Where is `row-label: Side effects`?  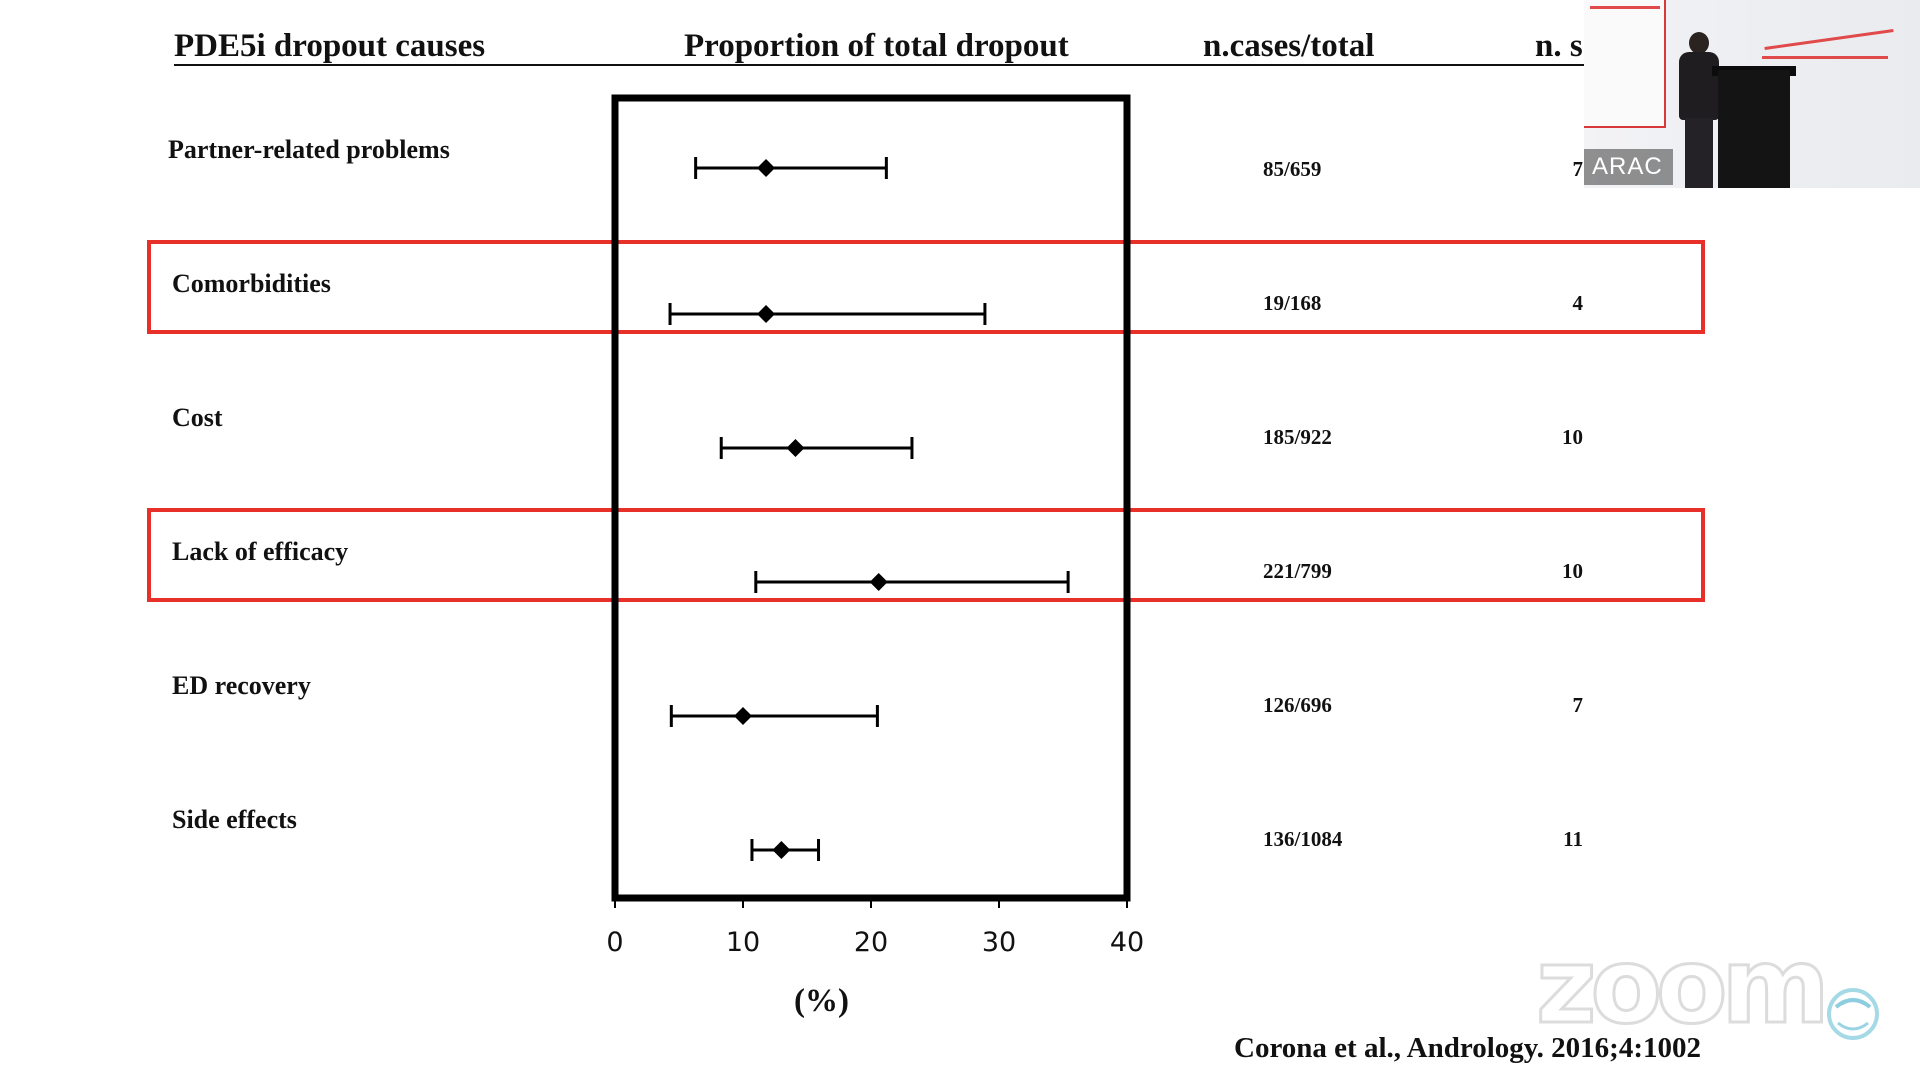 row-label: Side effects is located at coordinates (234, 819).